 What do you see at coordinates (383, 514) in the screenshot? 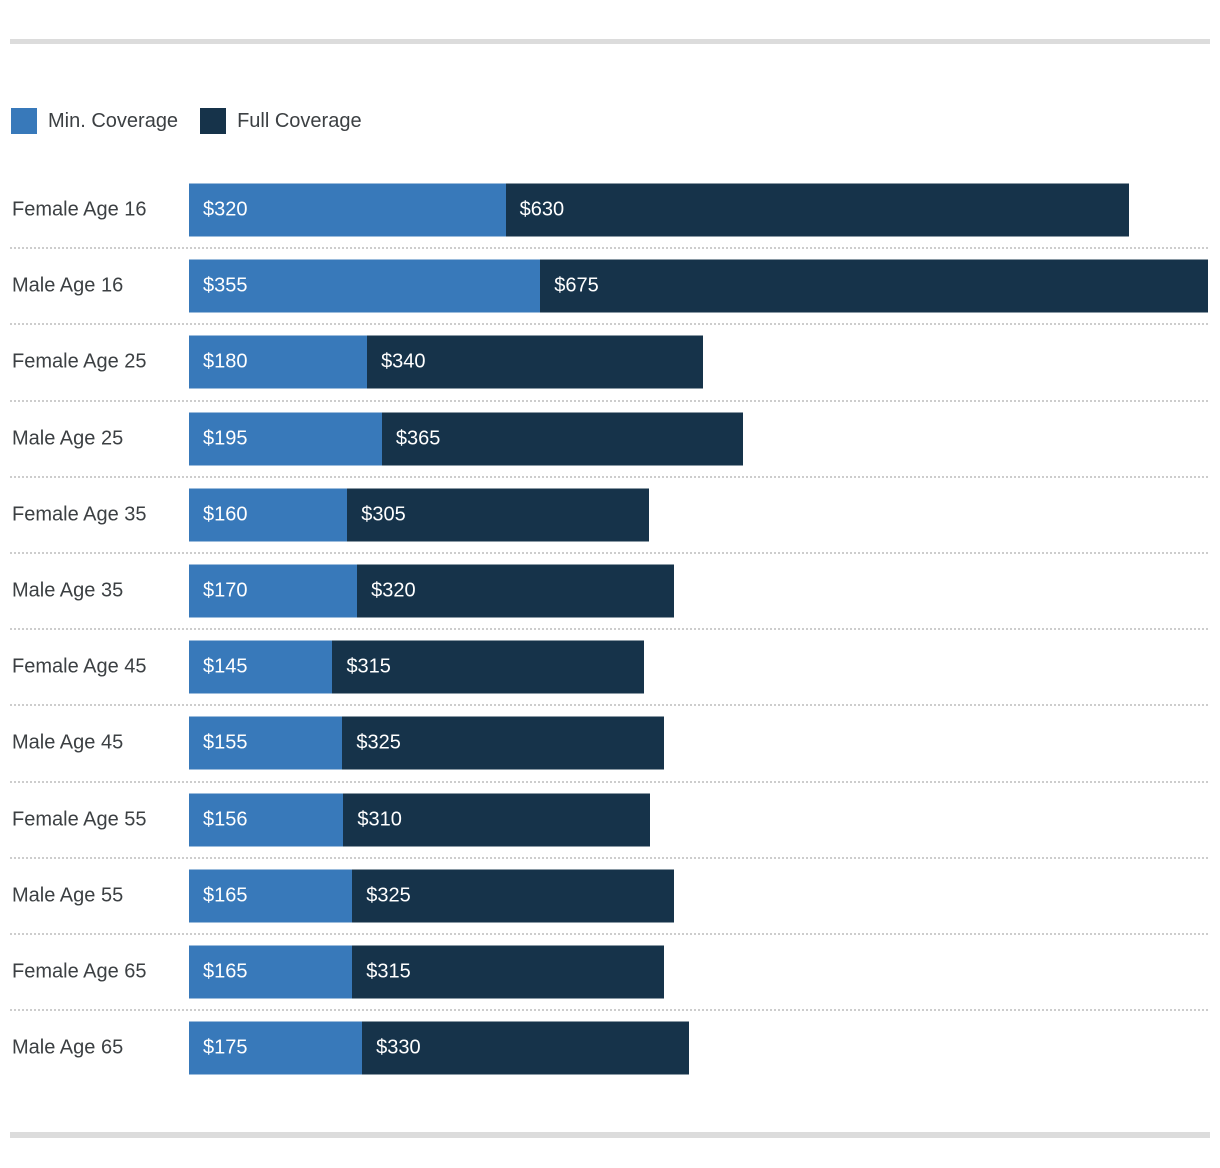
I see `bar-value-label: $305` at bounding box center [383, 514].